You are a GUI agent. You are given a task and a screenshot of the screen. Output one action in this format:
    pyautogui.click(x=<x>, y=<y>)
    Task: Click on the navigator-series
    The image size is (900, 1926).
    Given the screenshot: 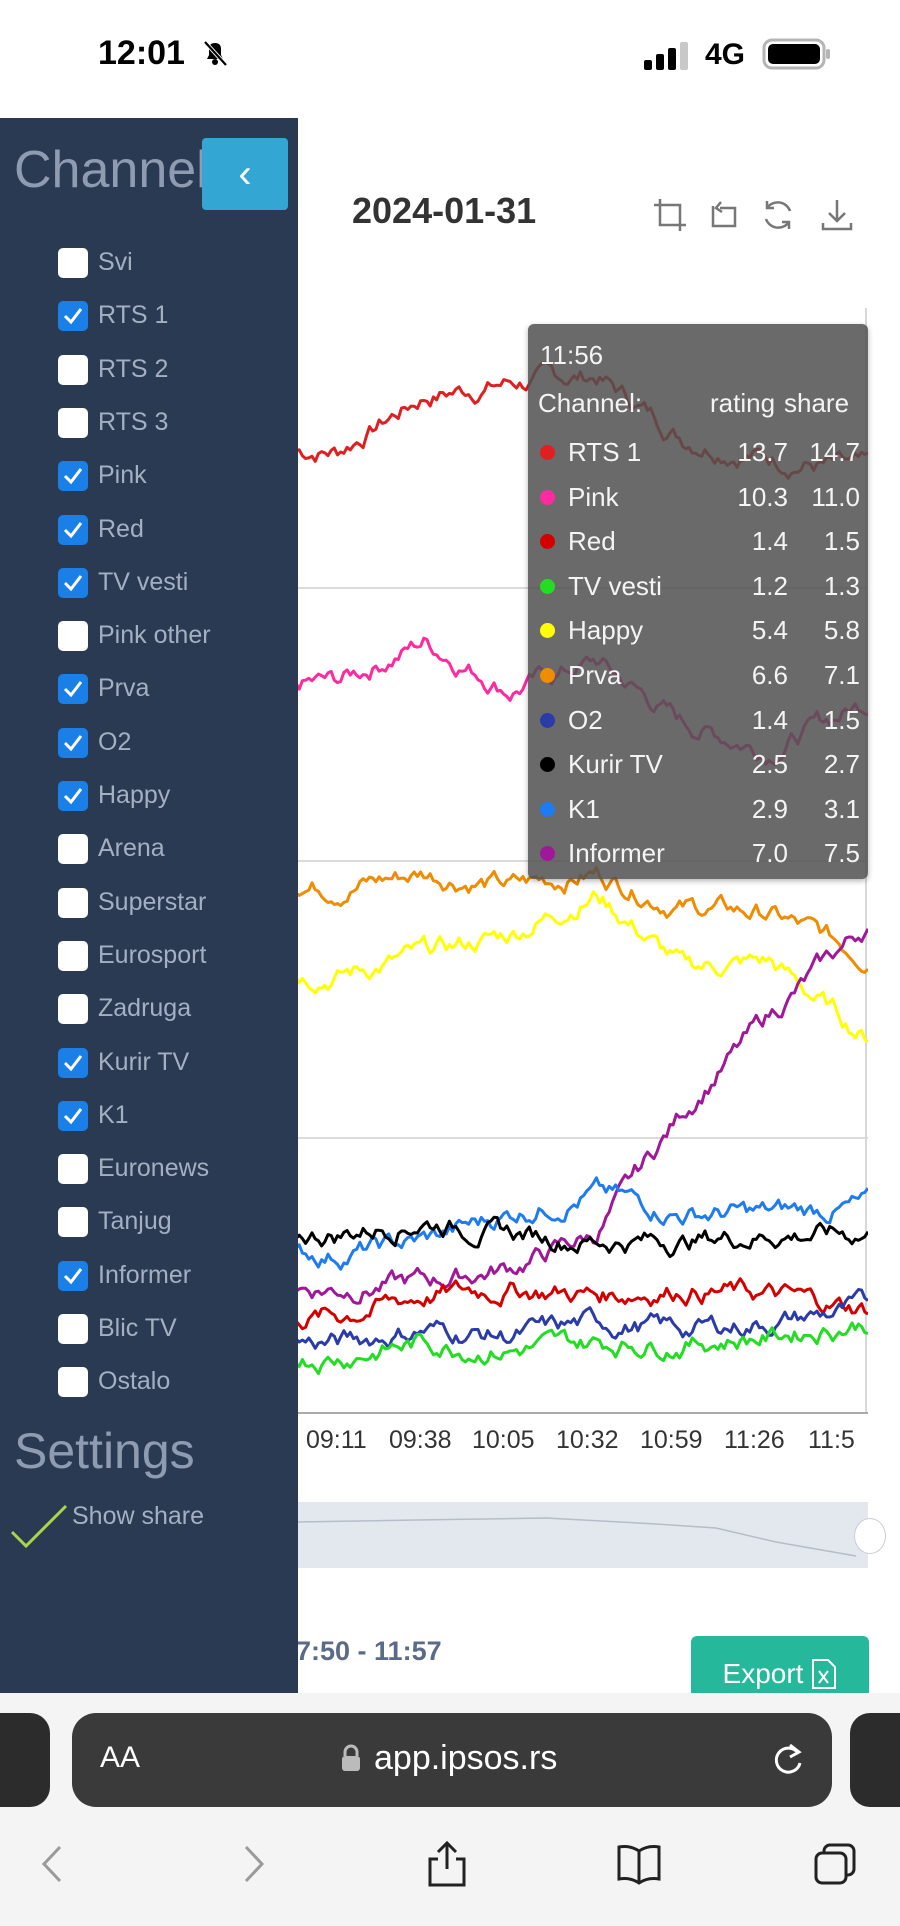 What is the action you would take?
    pyautogui.click(x=576, y=1537)
    